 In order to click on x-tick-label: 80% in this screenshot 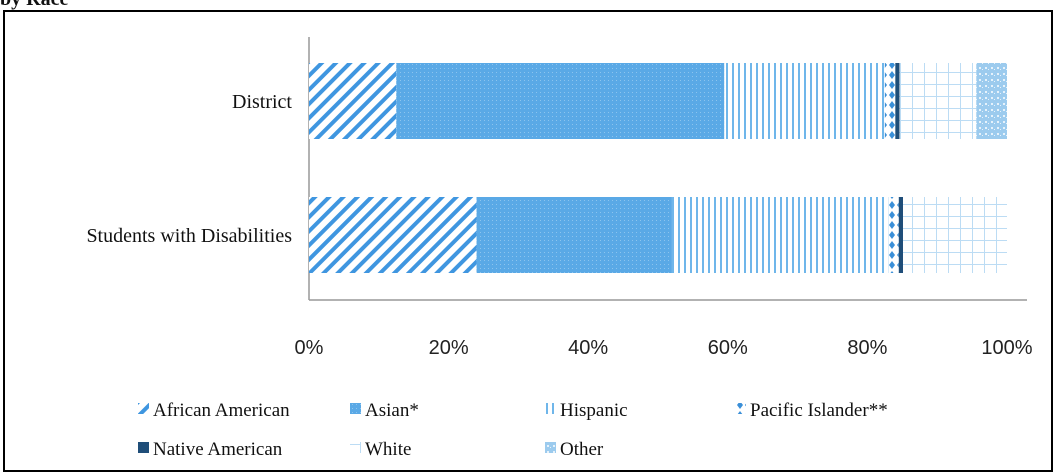, I will do `click(867, 348)`.